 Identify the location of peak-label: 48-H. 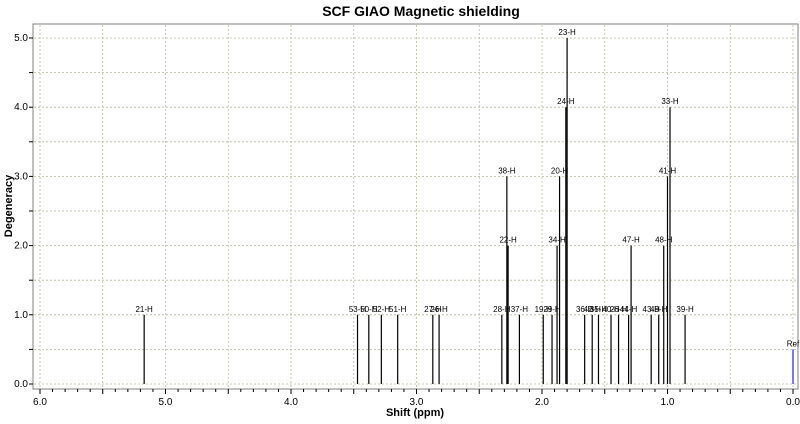
(664, 240).